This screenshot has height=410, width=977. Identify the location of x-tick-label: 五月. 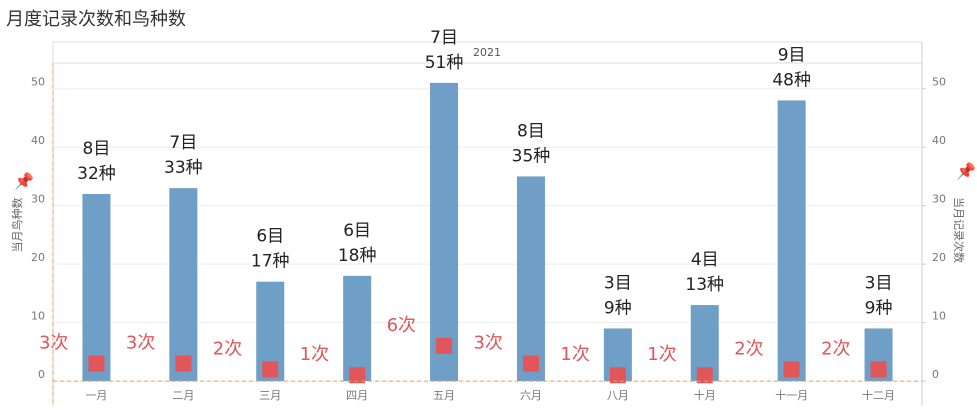
(444, 395).